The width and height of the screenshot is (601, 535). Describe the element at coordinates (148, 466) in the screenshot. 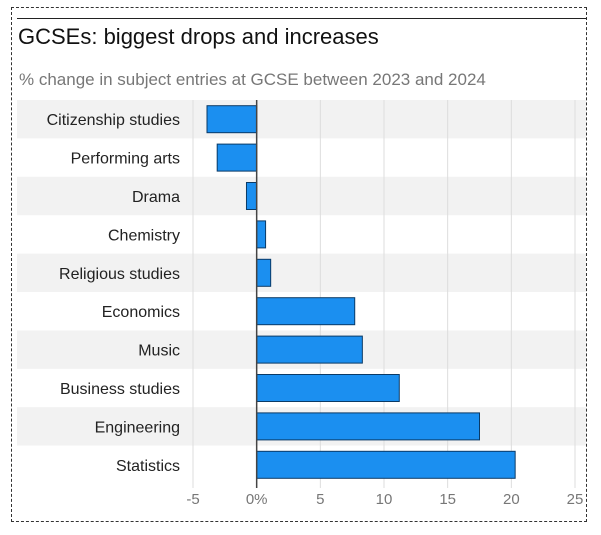

I see `category-label: Statistics` at that location.